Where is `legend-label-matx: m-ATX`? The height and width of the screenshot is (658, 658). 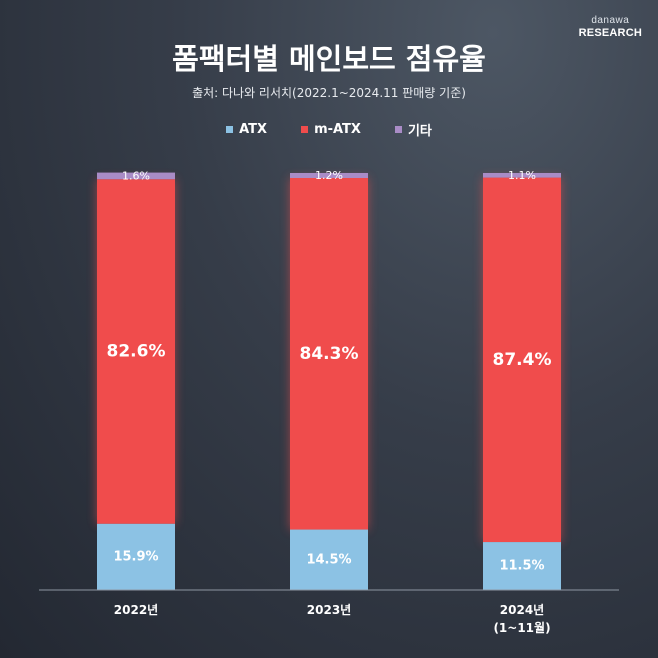 legend-label-matx: m-ATX is located at coordinates (337, 129).